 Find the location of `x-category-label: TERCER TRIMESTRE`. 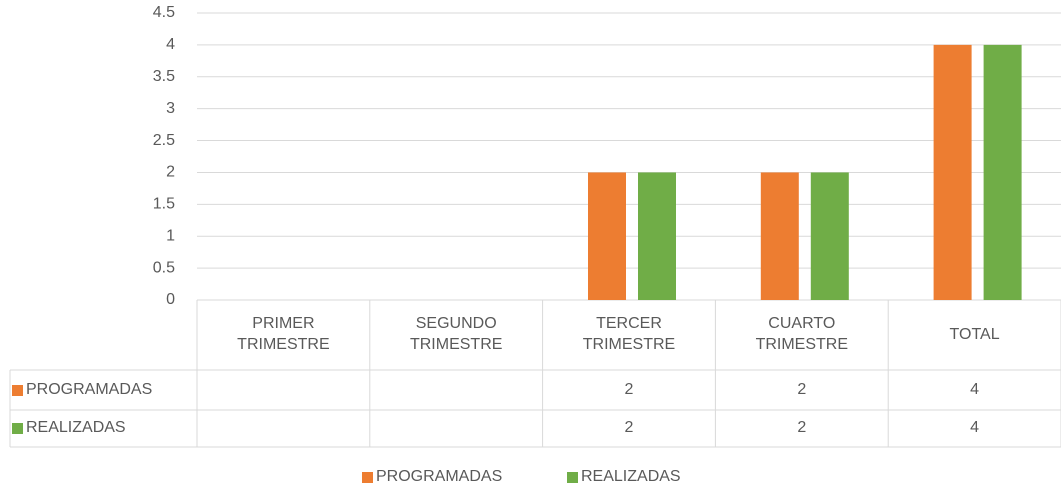

x-category-label: TERCER TRIMESTRE is located at coordinates (629, 334).